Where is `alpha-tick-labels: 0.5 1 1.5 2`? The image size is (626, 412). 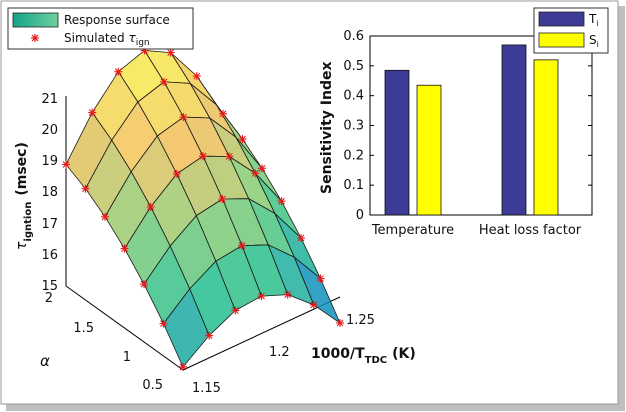
alpha-tick-labels: 0.5 1 1.5 2 is located at coordinates (104, 342).